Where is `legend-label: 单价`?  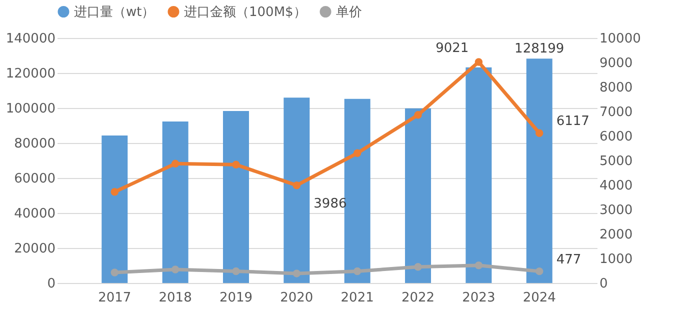 legend-label: 单价 is located at coordinates (349, 12).